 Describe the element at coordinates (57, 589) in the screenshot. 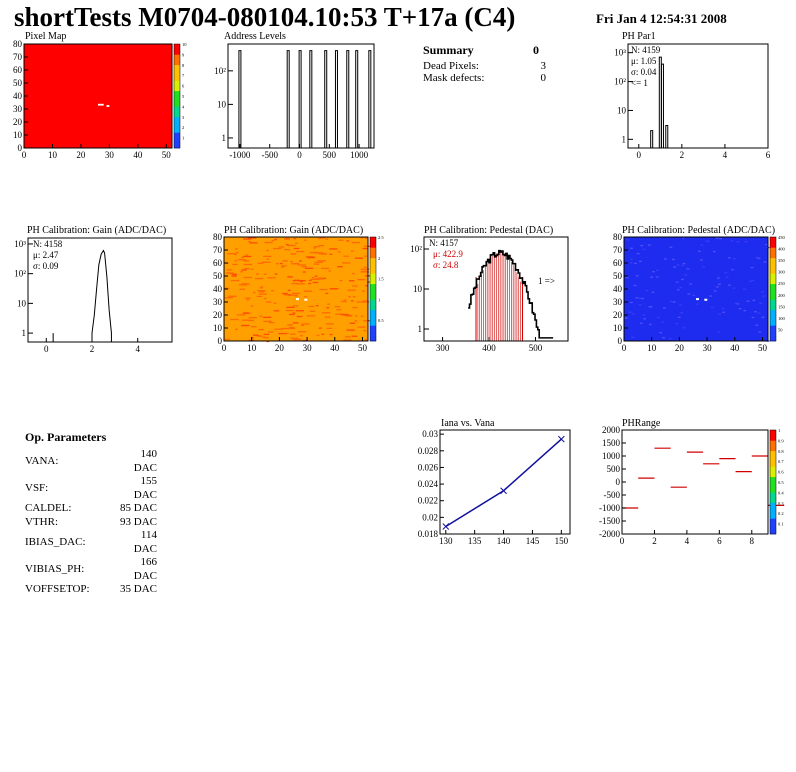

I see `op-param-label: VOFFSETOP:` at that location.